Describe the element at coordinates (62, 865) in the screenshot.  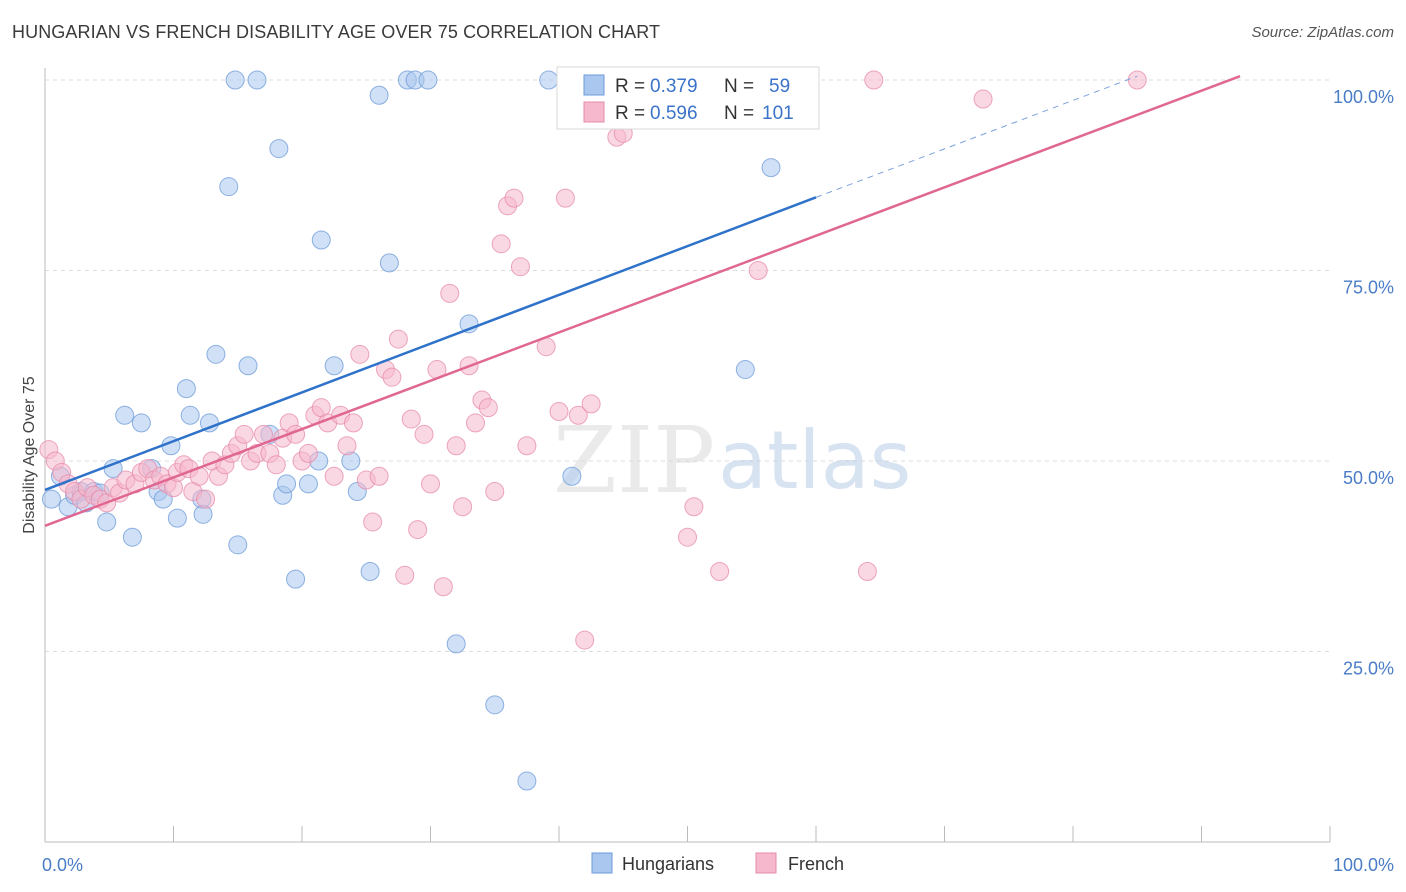
I see `x-tick-label: 0.0%` at that location.